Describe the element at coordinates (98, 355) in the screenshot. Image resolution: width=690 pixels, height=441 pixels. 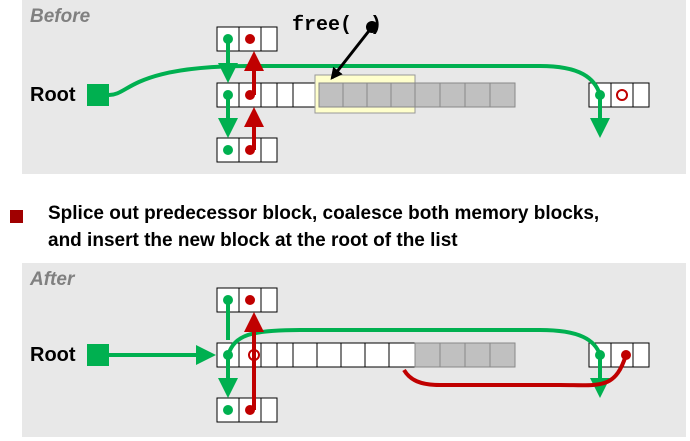
I see `after-root-square` at that location.